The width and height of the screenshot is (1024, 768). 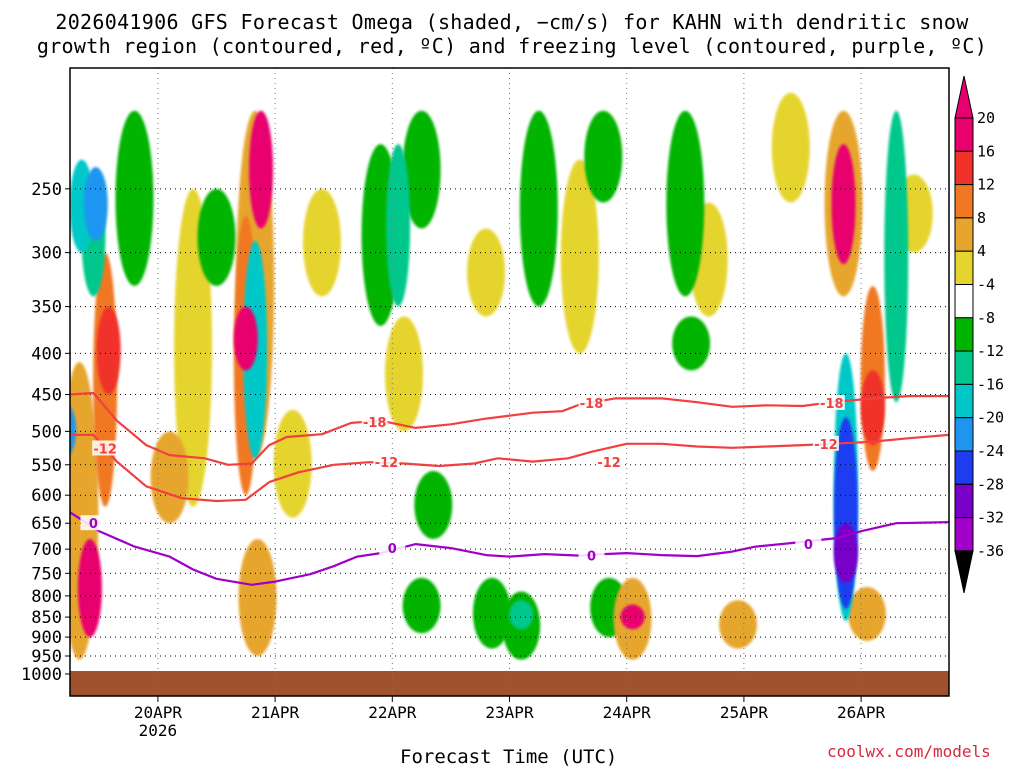 What do you see at coordinates (964, 572) in the screenshot?
I see `colorbar-bottom-arrow` at bounding box center [964, 572].